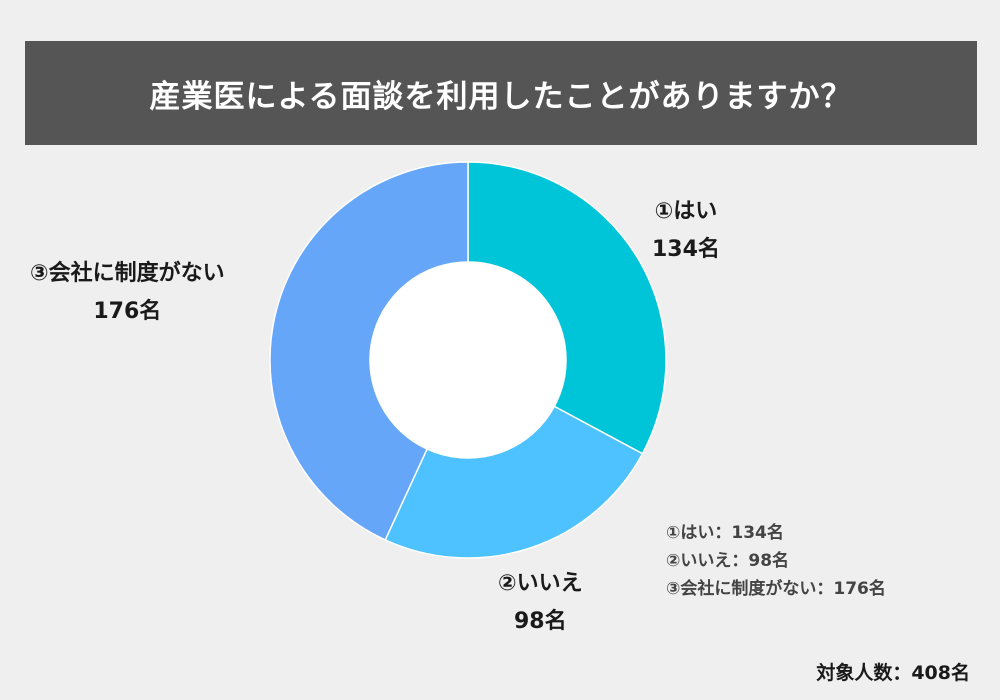 The image size is (1000, 700). I want to click on donut-hole, so click(468, 360).